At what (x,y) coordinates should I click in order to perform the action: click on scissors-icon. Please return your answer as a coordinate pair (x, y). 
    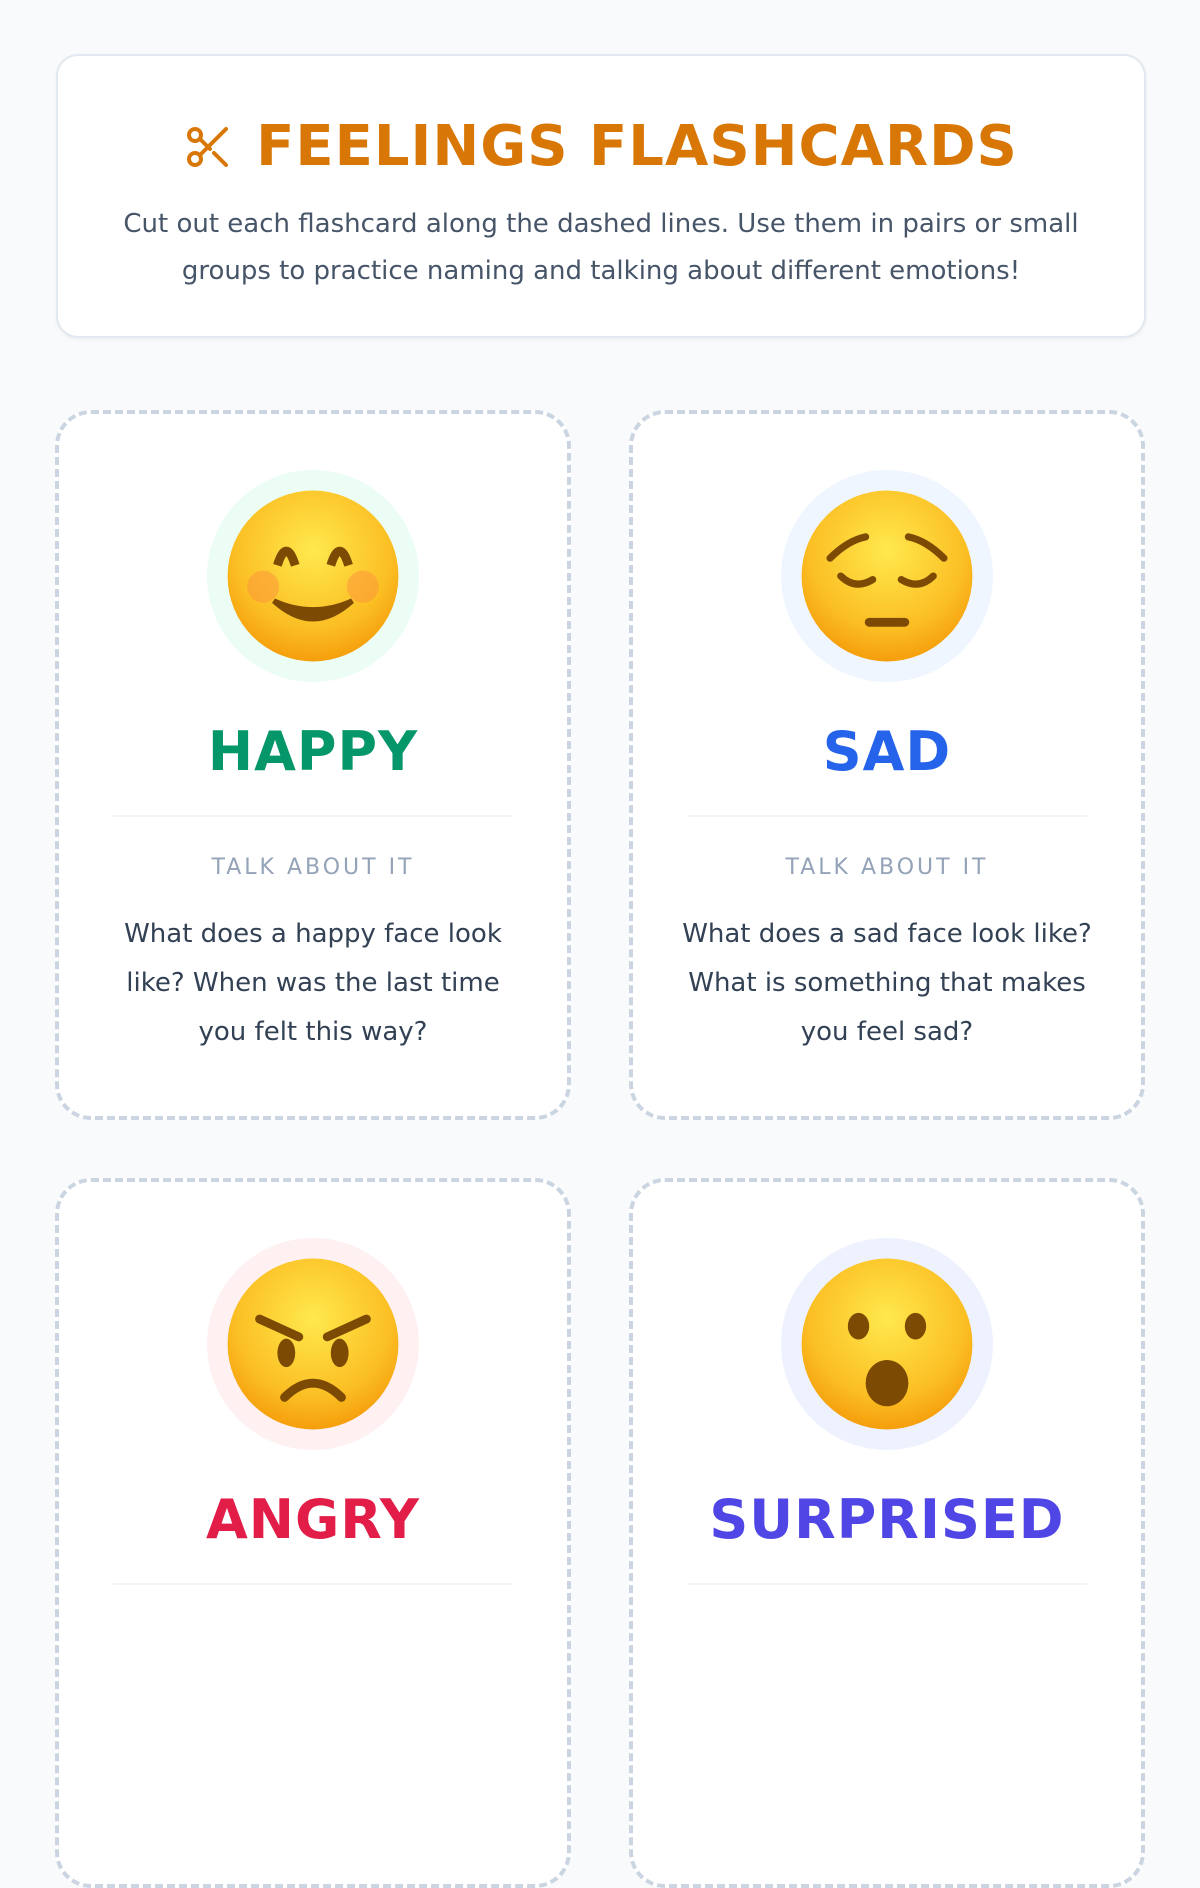
    Looking at the image, I should click on (208, 146).